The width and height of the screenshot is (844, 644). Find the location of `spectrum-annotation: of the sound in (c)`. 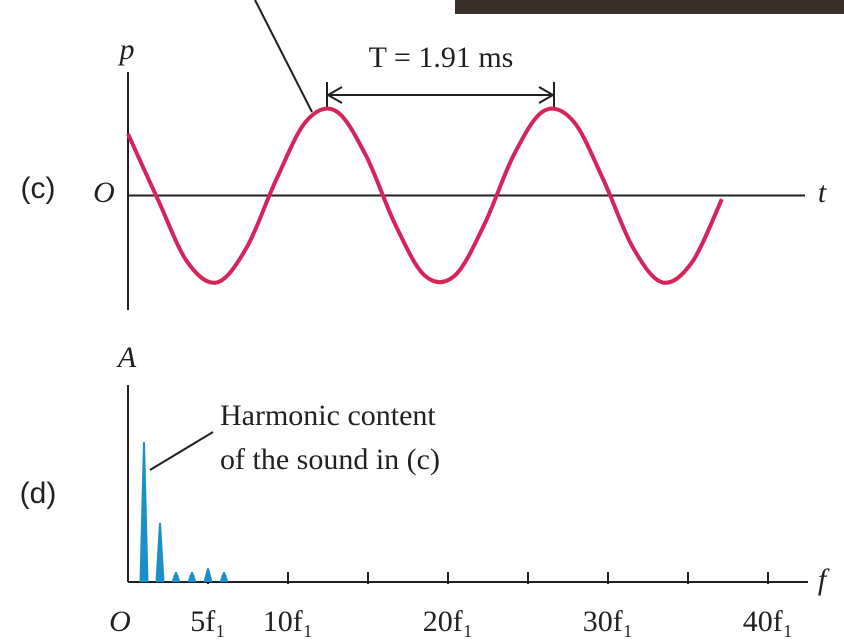

spectrum-annotation: of the sound in (c) is located at coordinates (330, 459).